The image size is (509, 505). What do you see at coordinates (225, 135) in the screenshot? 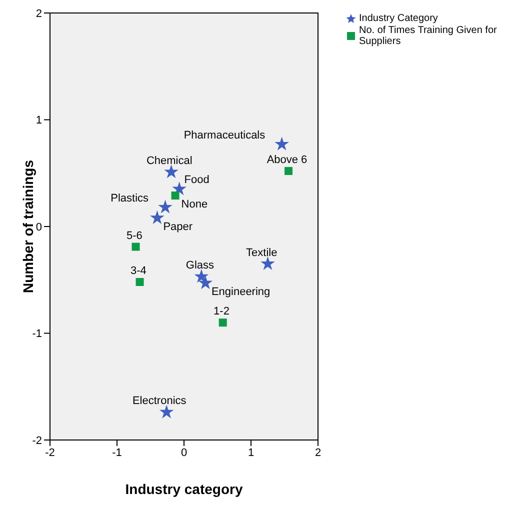
I see `annotation: Pharmaceuticals` at bounding box center [225, 135].